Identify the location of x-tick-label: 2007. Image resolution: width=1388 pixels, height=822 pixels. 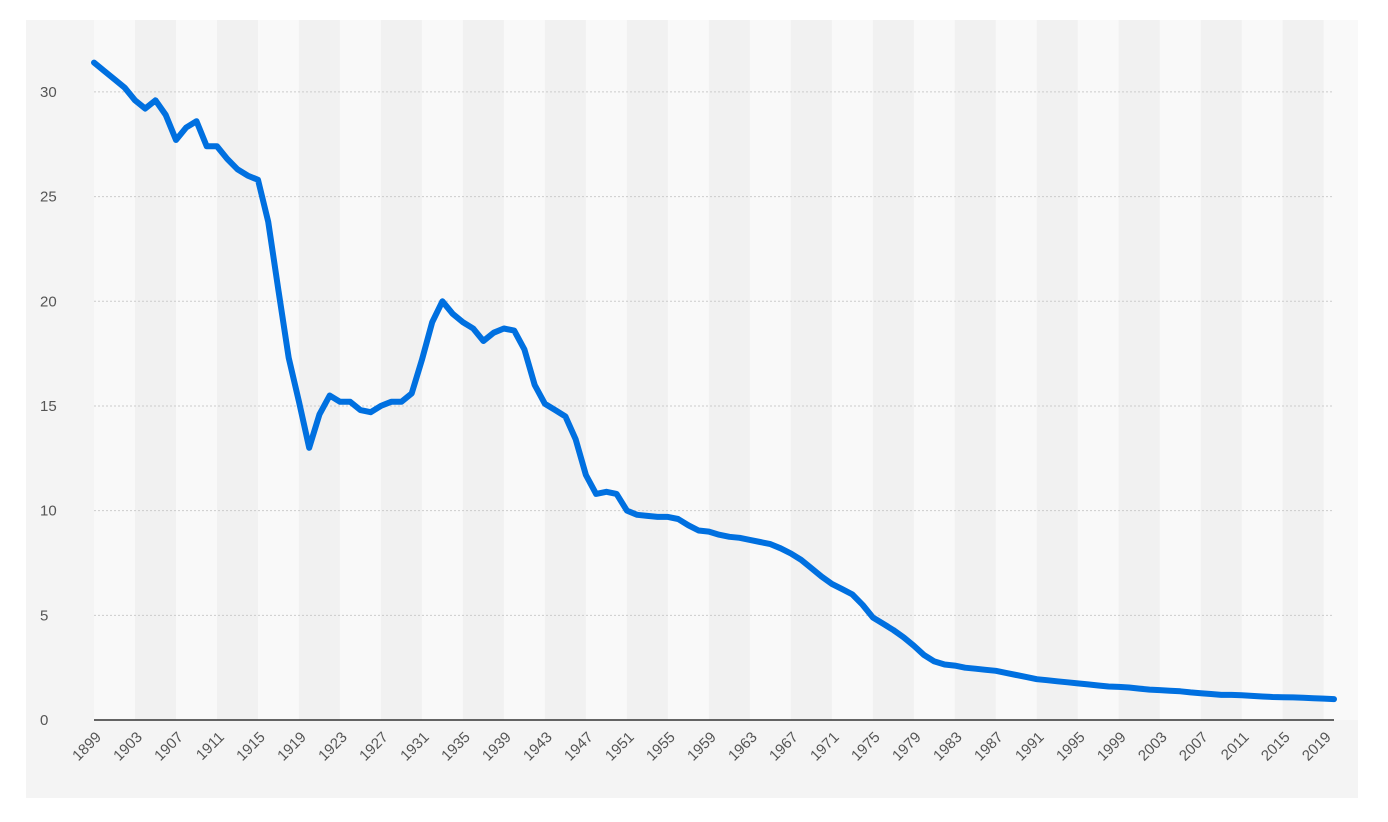
(1194, 747).